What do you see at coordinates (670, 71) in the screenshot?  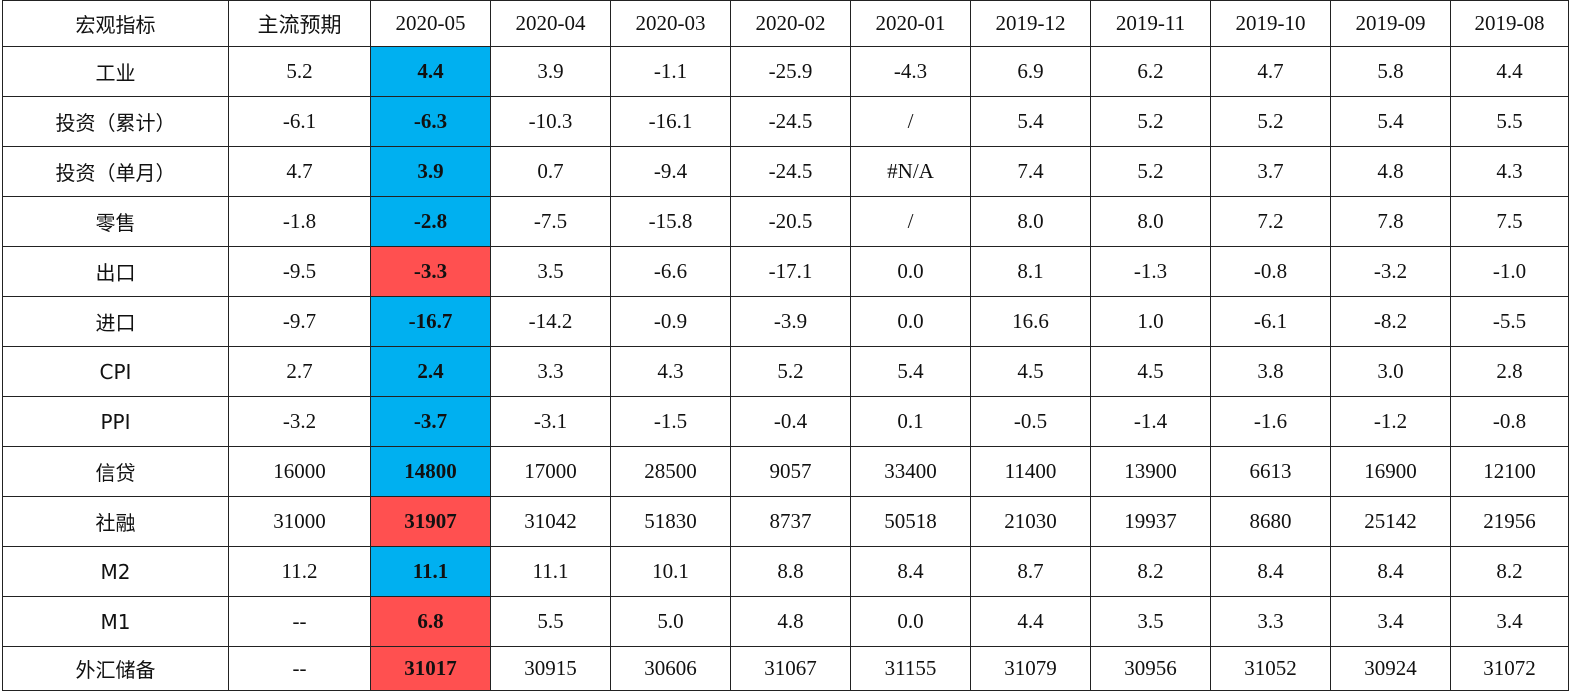 I see `history-value-cell: -1.1` at bounding box center [670, 71].